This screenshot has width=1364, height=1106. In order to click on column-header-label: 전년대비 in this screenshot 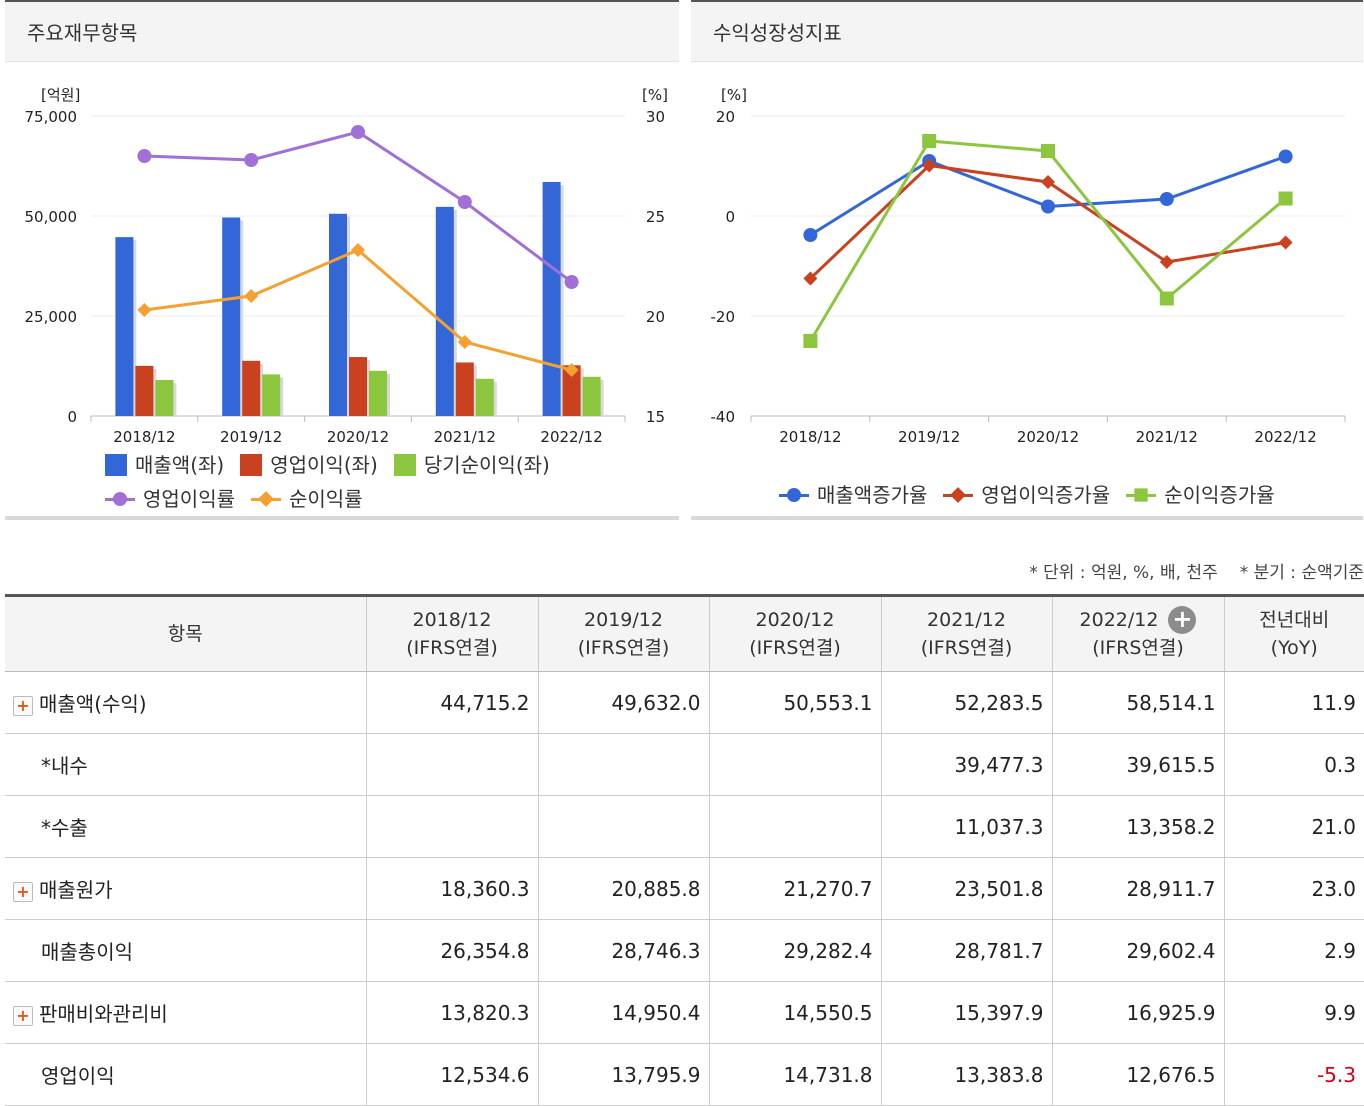, I will do `click(1294, 620)`.